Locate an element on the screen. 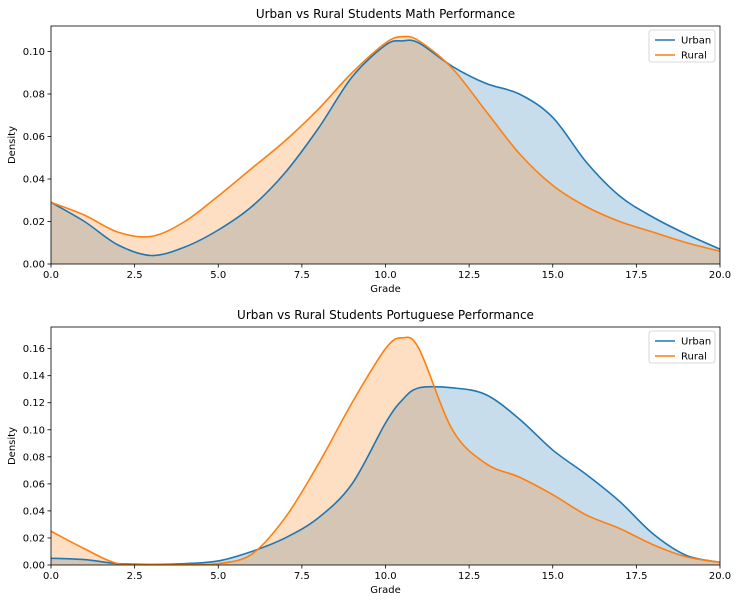 Image resolution: width=738 pixels, height=604 pixels. chart-title: Urban vs Rural Students Math Performance is located at coordinates (385, 14).